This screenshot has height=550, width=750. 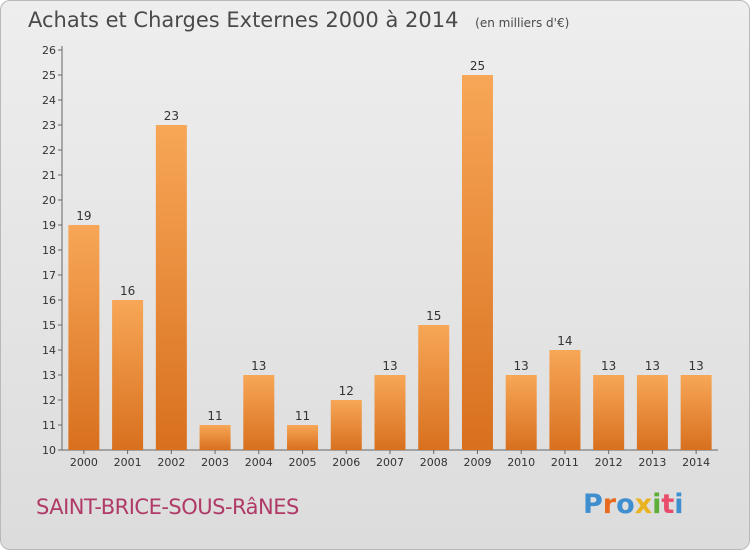 I want to click on y-tick-label: 15, so click(x=49, y=325).